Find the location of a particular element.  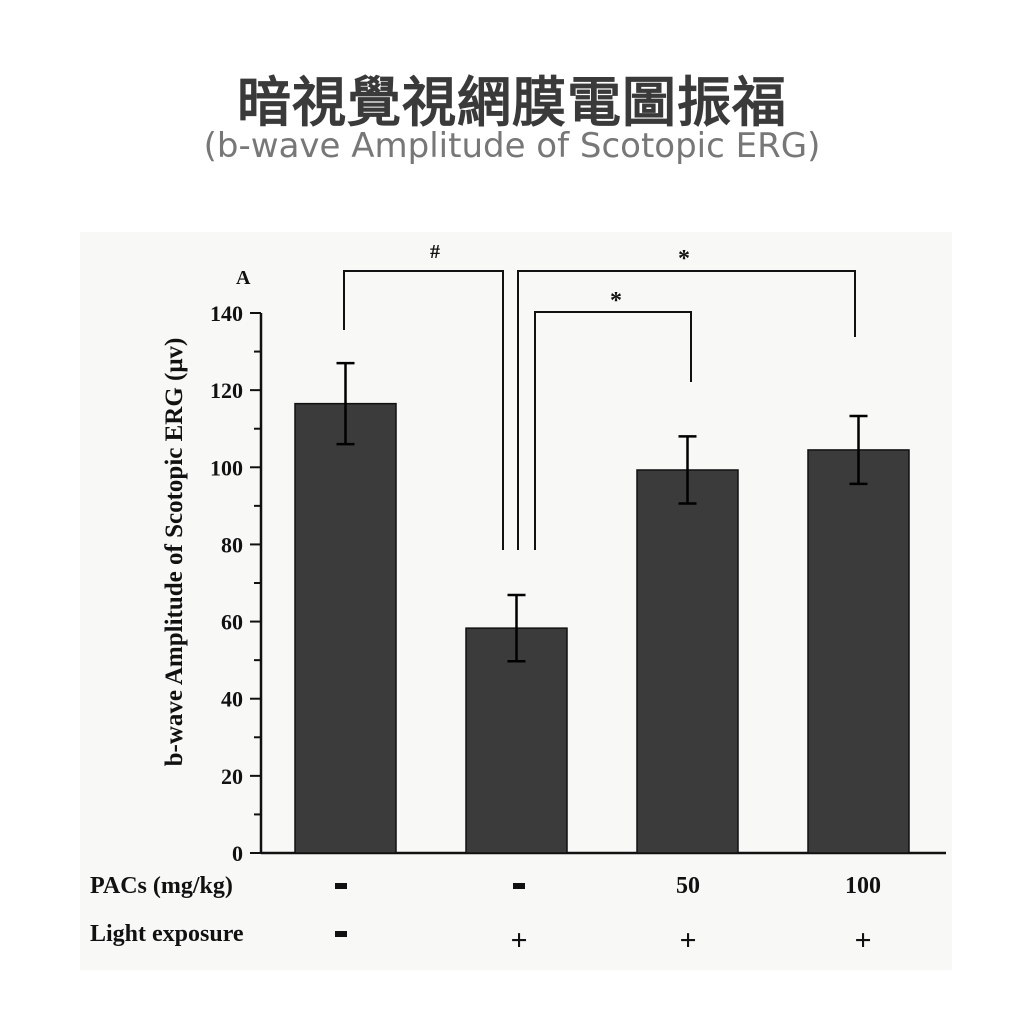

pacs-value: 100 is located at coordinates (863, 886).